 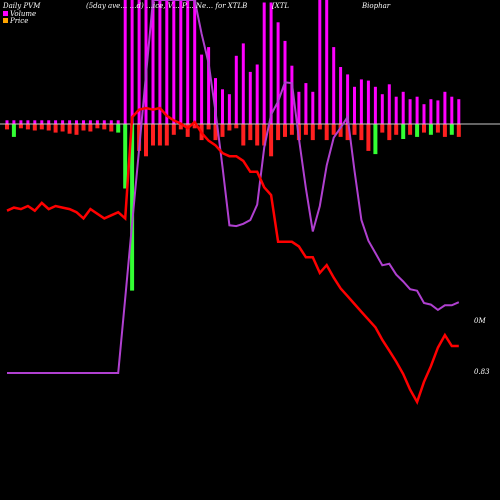 I want to click on header-center: (5day ave… …d) …ice, V… P… Ne… for XTLB, so click(x=166, y=6).